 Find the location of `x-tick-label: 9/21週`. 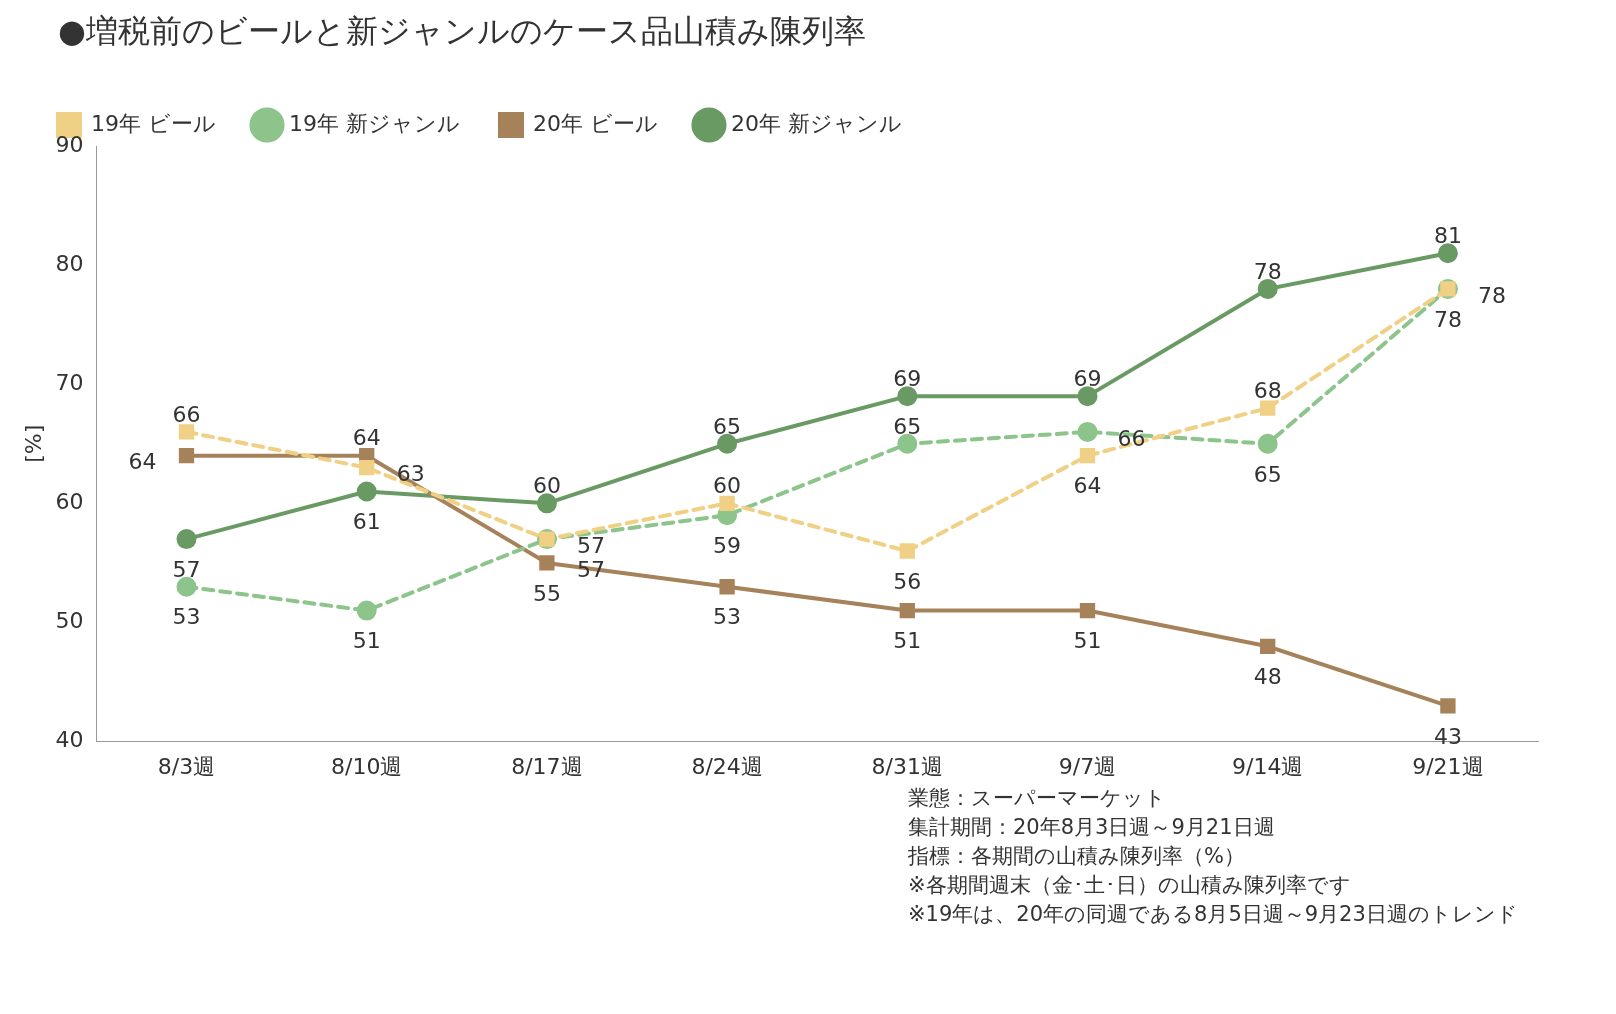

x-tick-label: 9/21週 is located at coordinates (1448, 766).